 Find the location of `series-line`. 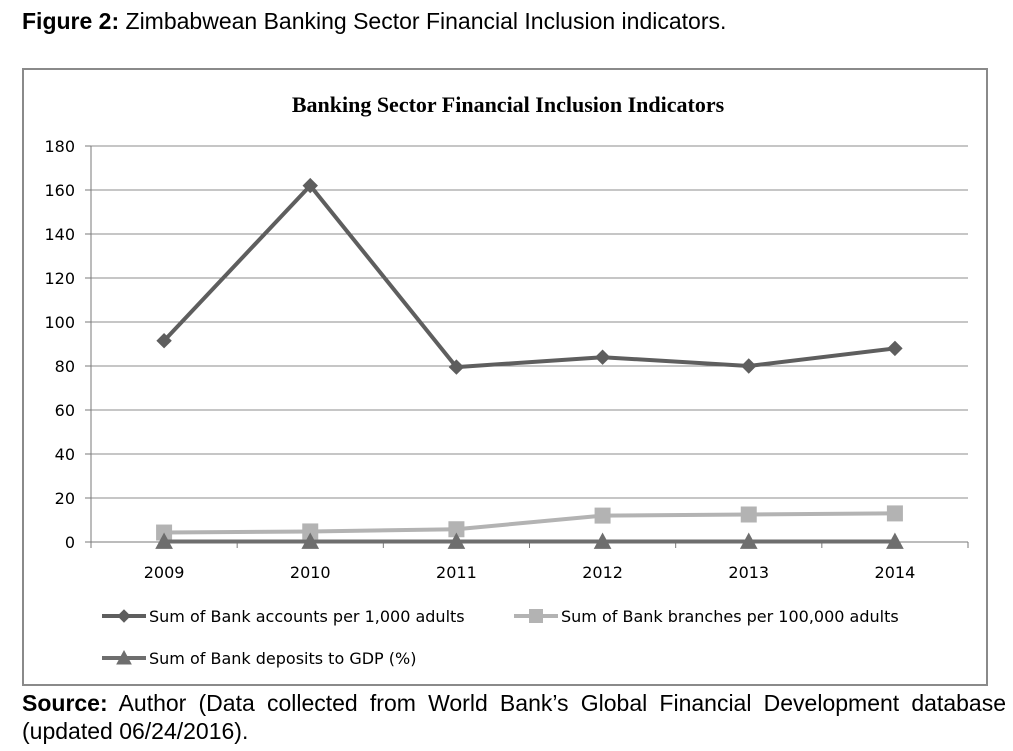

series-line is located at coordinates (529, 523).